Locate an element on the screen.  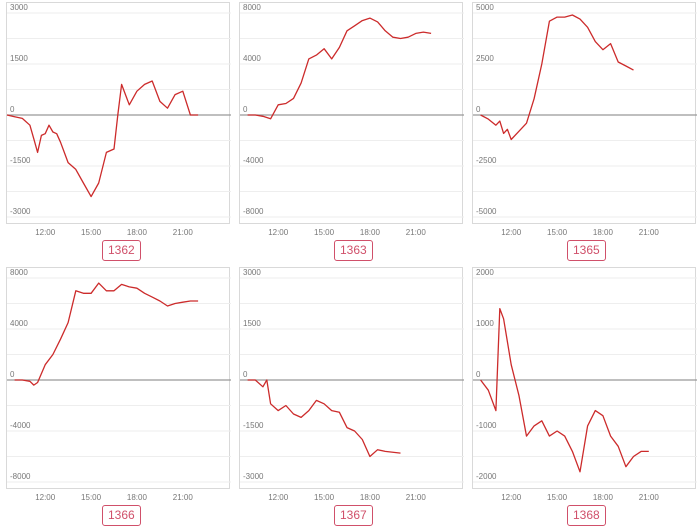
y-tick-label: 2500 is located at coordinates (485, 58).